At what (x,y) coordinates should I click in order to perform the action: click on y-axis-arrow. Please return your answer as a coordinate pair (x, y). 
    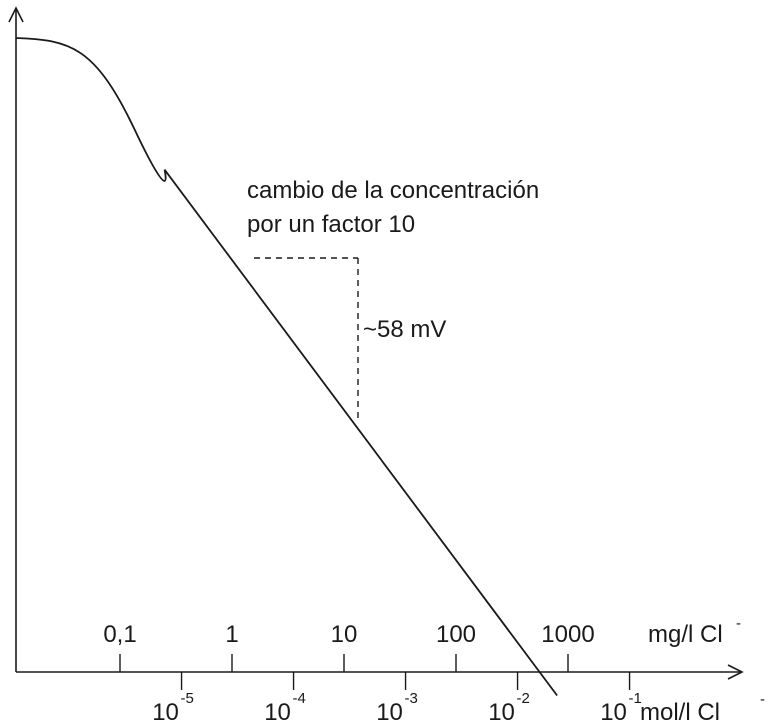
    Looking at the image, I should click on (16, 14).